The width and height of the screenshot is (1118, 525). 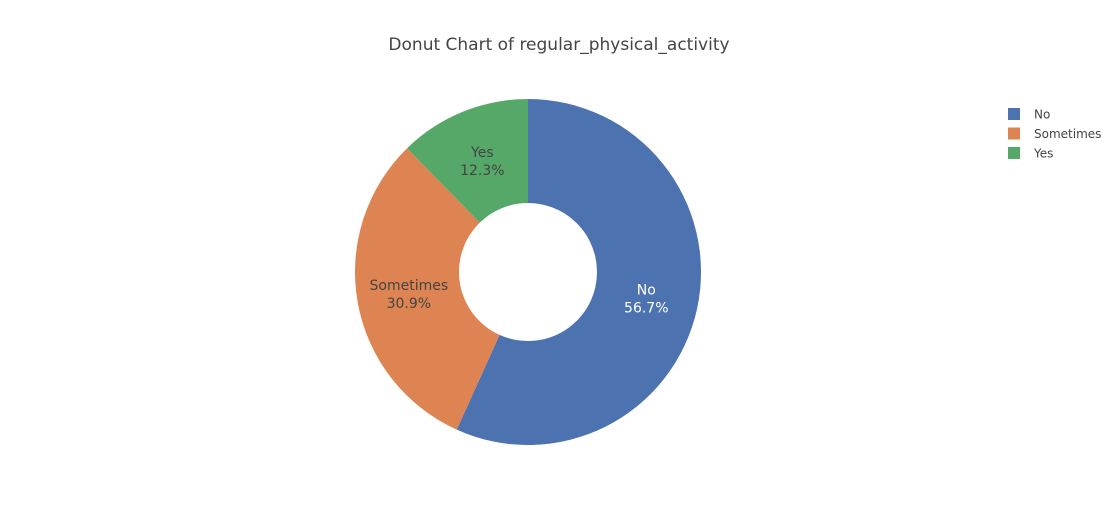 I want to click on slice-label-percent: 12.3%, so click(x=482, y=171).